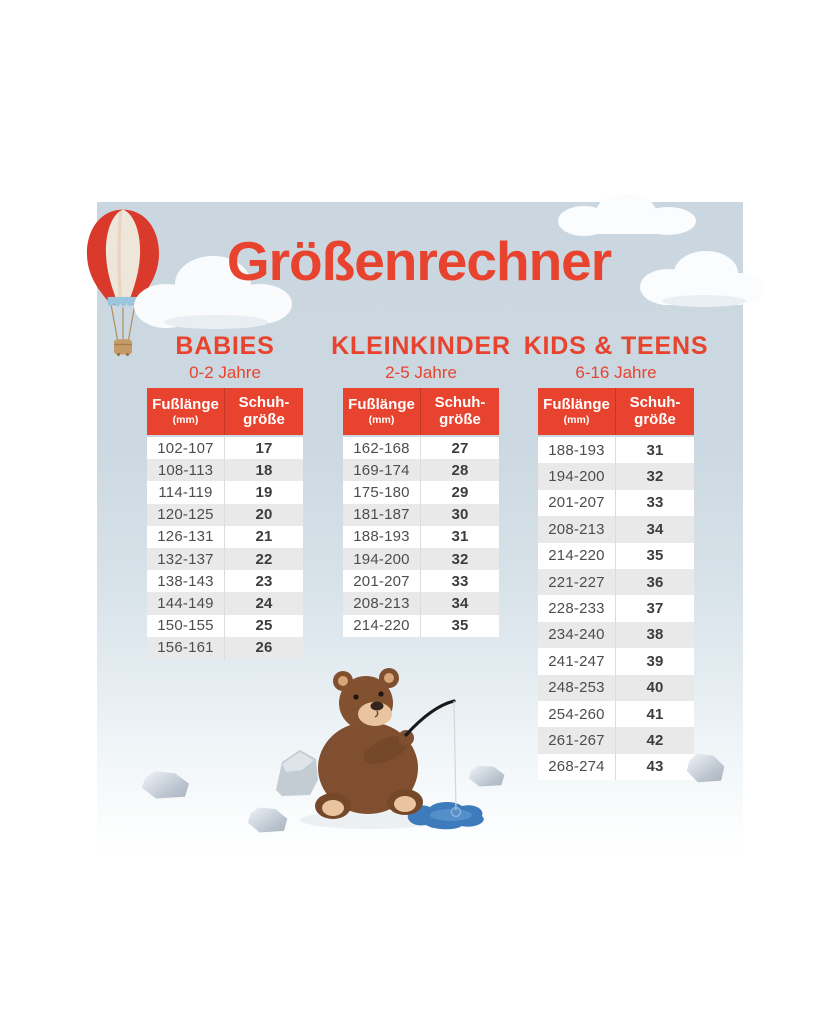  I want to click on shoe-size-cell: 18, so click(264, 470).